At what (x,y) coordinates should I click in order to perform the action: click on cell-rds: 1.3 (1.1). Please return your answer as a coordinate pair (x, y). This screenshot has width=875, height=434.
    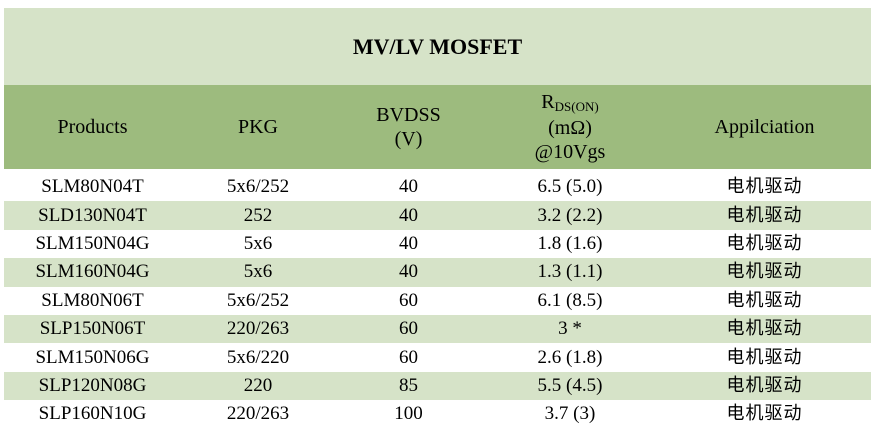
    Looking at the image, I should click on (570, 272).